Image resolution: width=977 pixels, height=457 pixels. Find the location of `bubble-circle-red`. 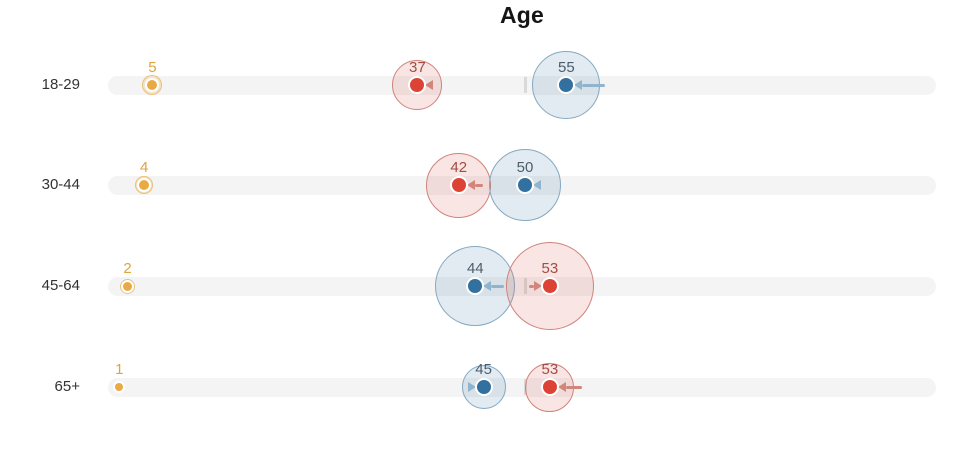

bubble-circle-red is located at coordinates (417, 85).